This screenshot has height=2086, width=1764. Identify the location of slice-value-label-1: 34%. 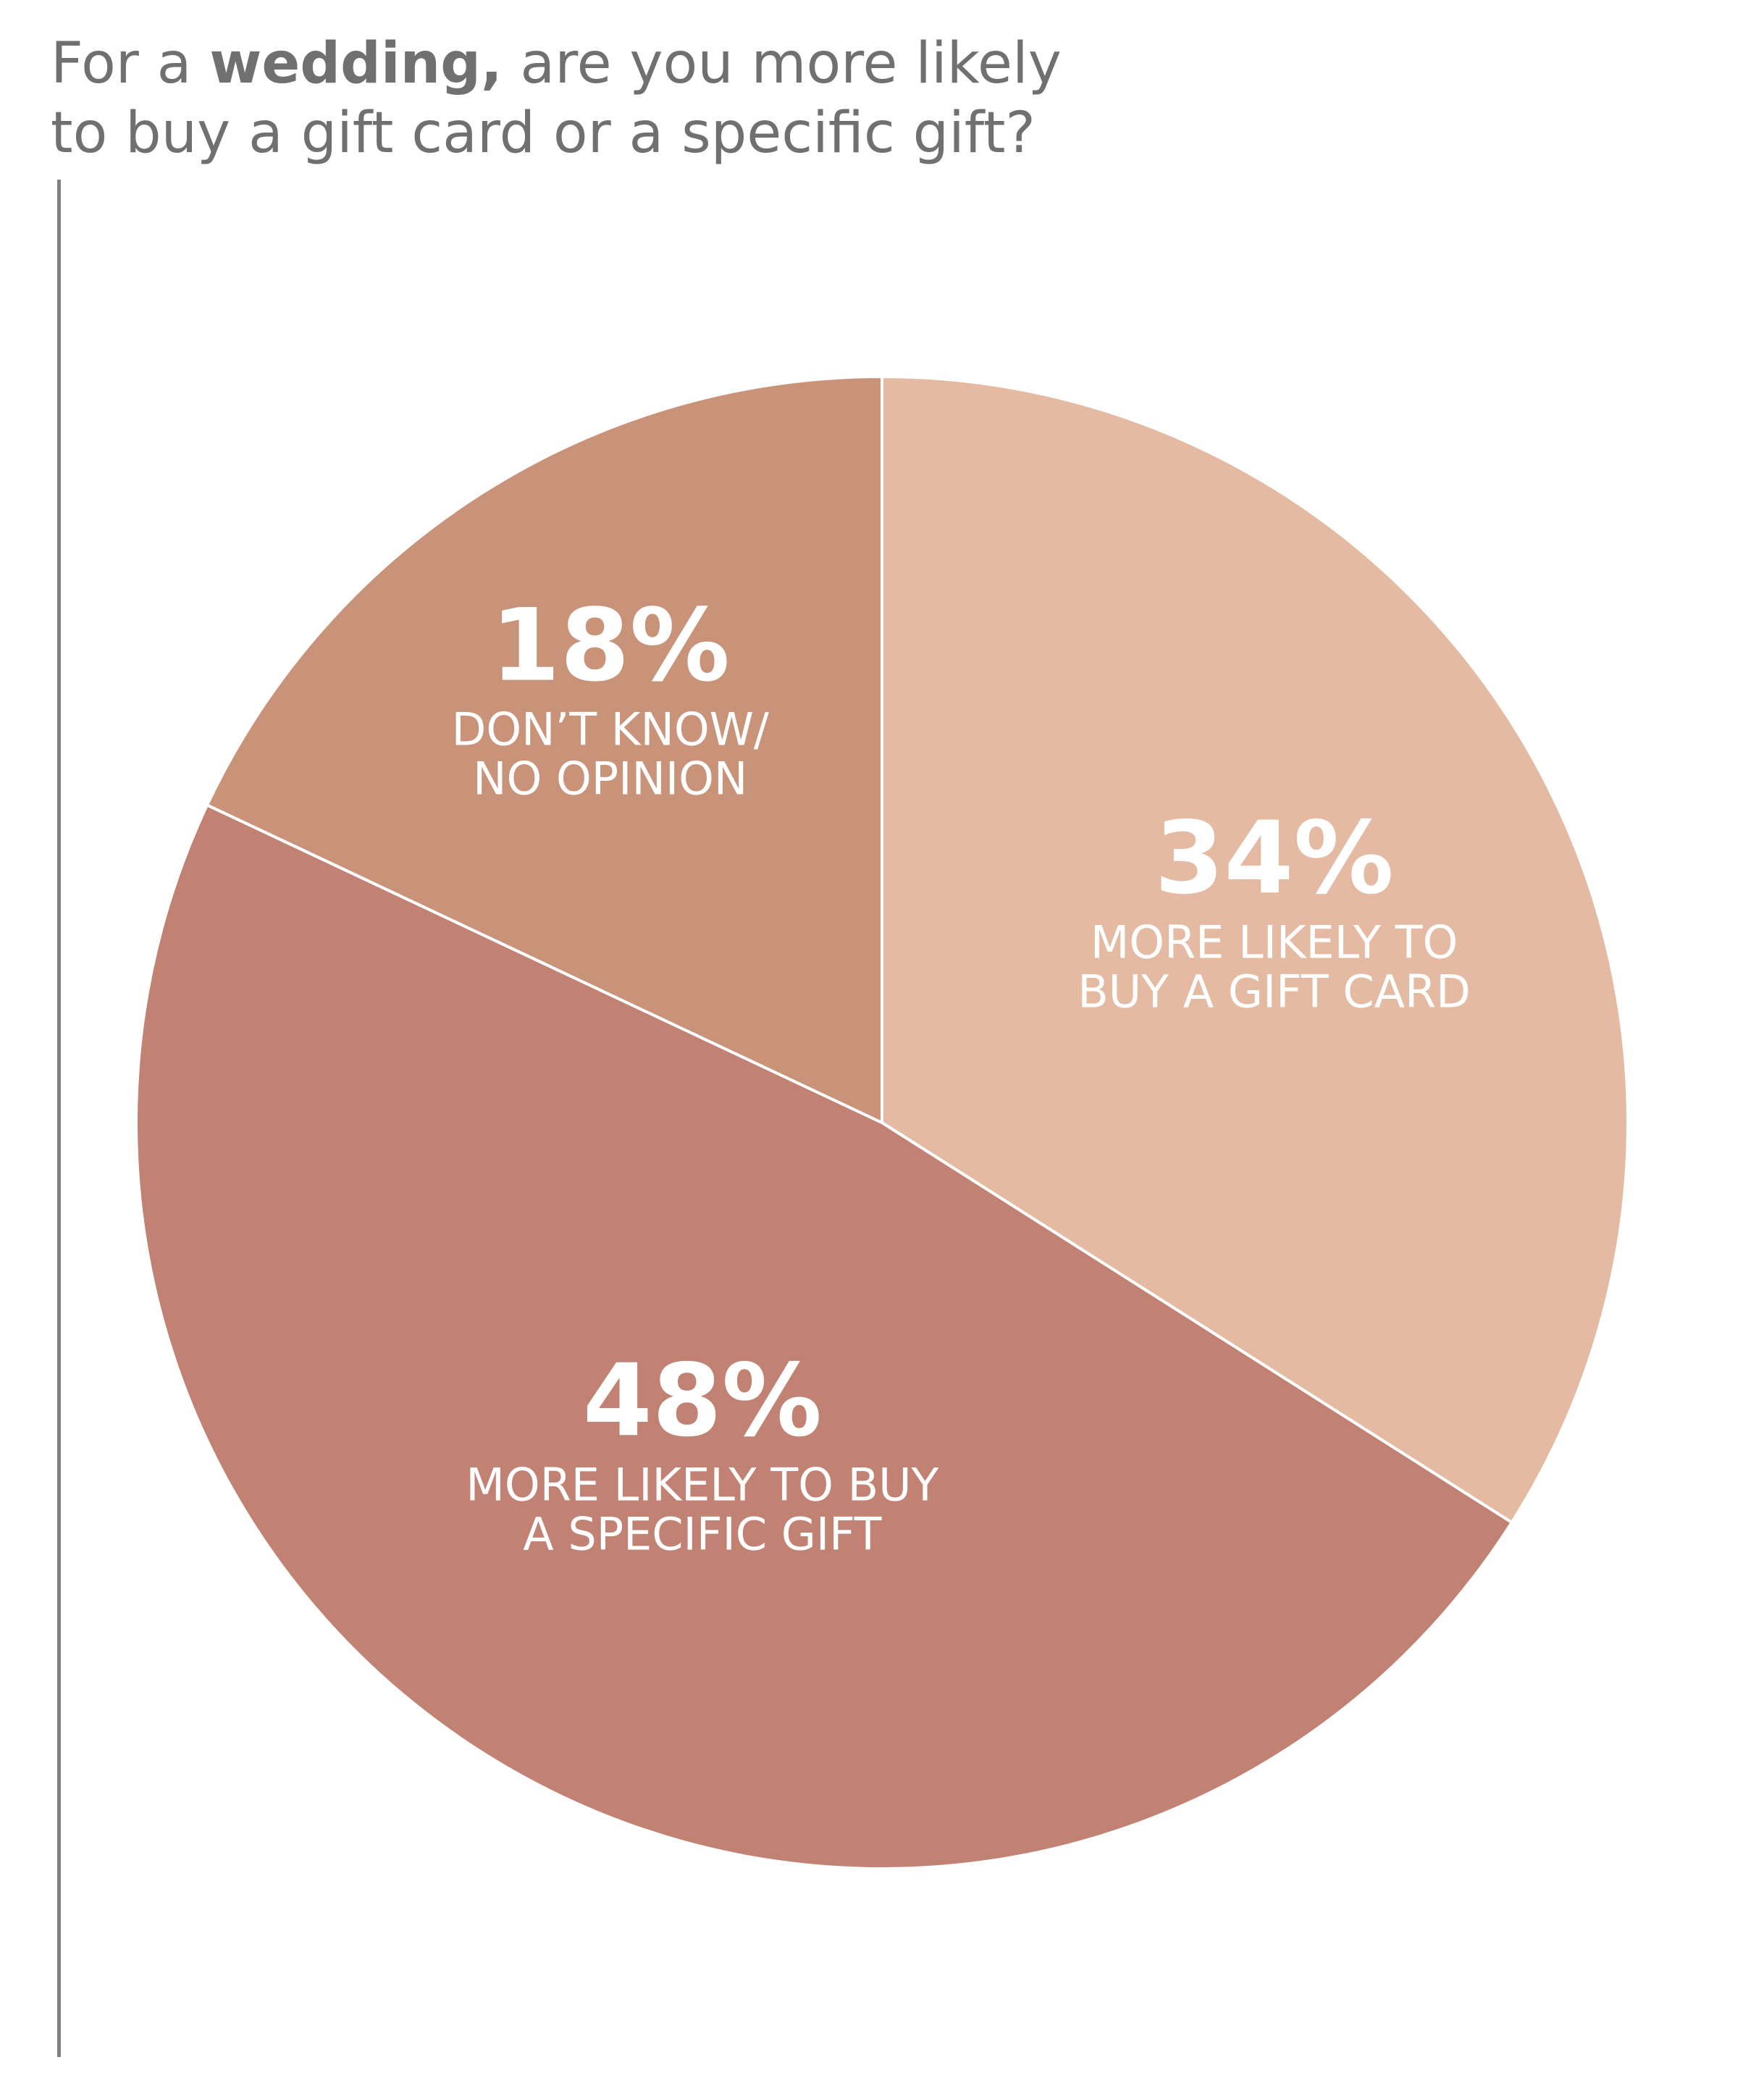
(1273, 858).